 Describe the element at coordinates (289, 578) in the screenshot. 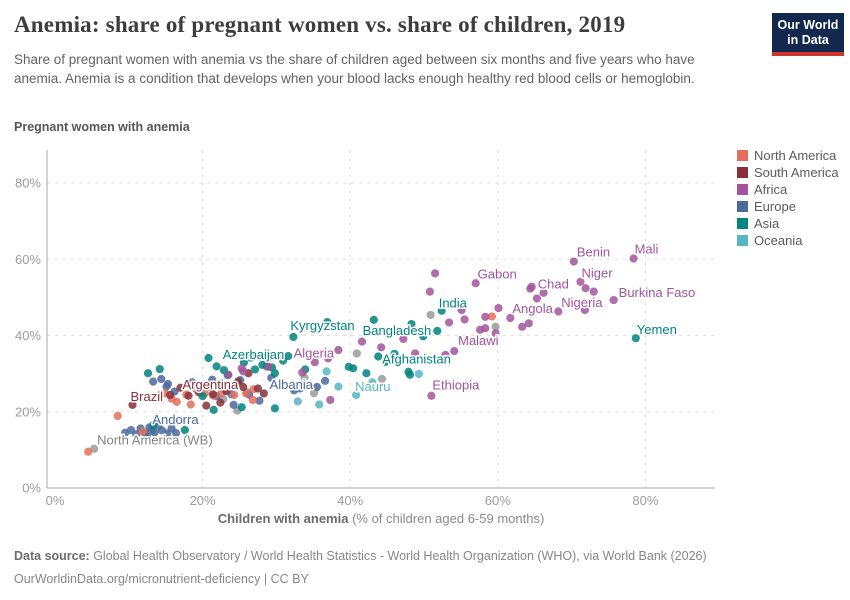

I see `cc-by-link: CC BY` at that location.